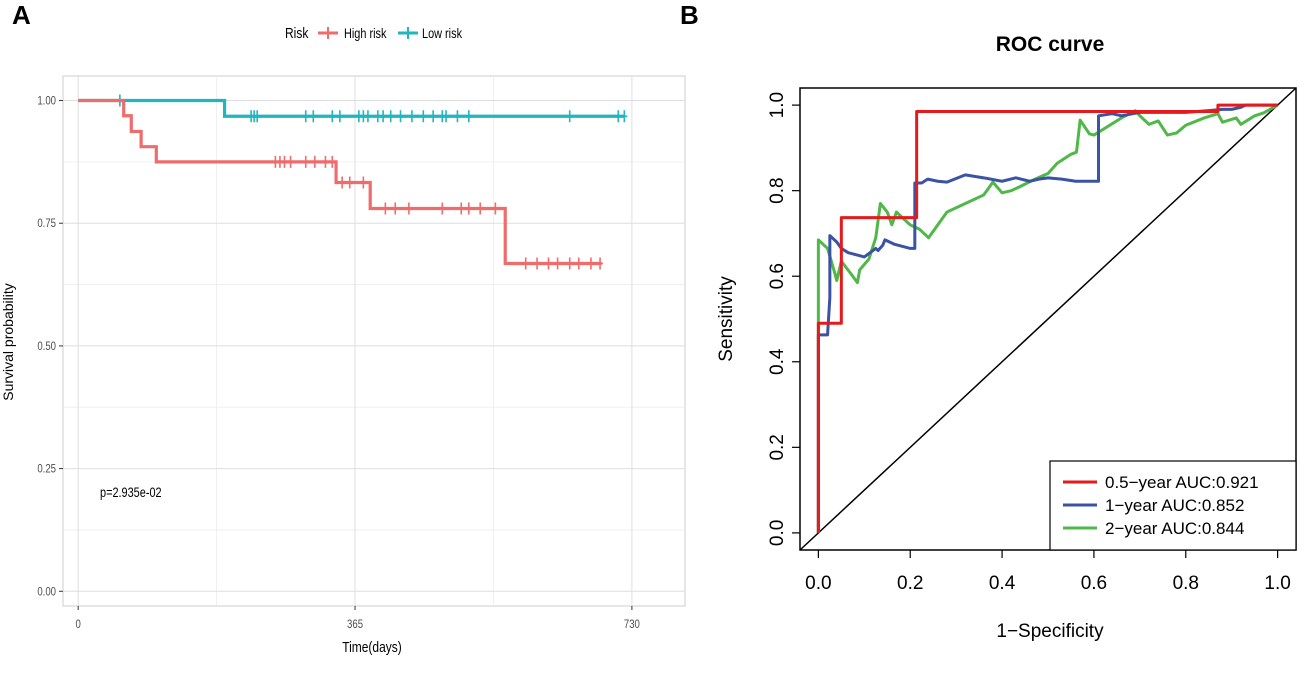  What do you see at coordinates (1186, 583) in the screenshot?
I see `roc-x-tick-label: 0.8` at bounding box center [1186, 583].